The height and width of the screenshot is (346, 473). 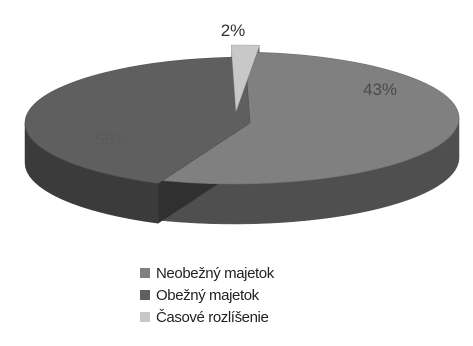 I want to click on data-label-43pct: 43%, so click(x=380, y=89).